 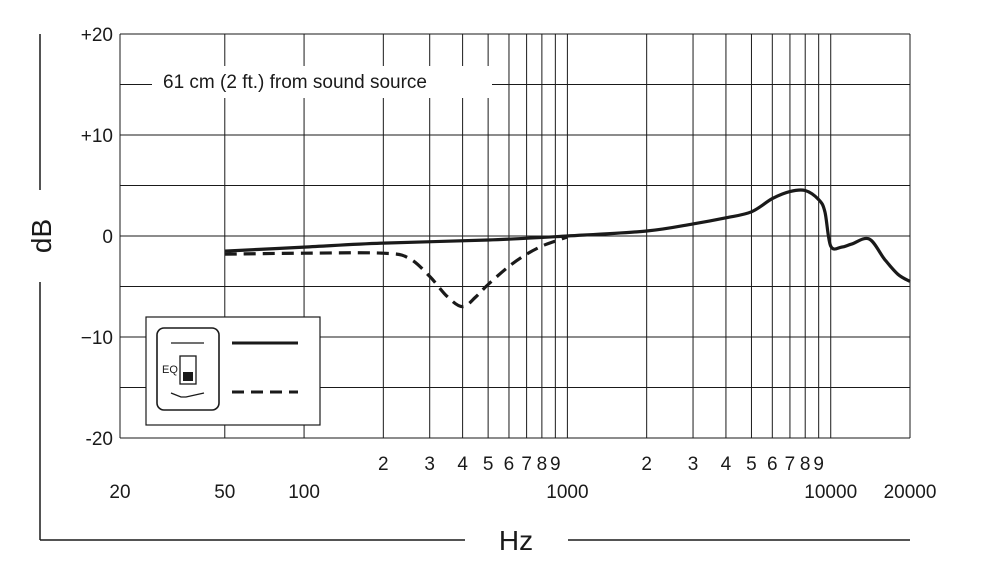 What do you see at coordinates (233, 371) in the screenshot?
I see `legend: EQ` at bounding box center [233, 371].